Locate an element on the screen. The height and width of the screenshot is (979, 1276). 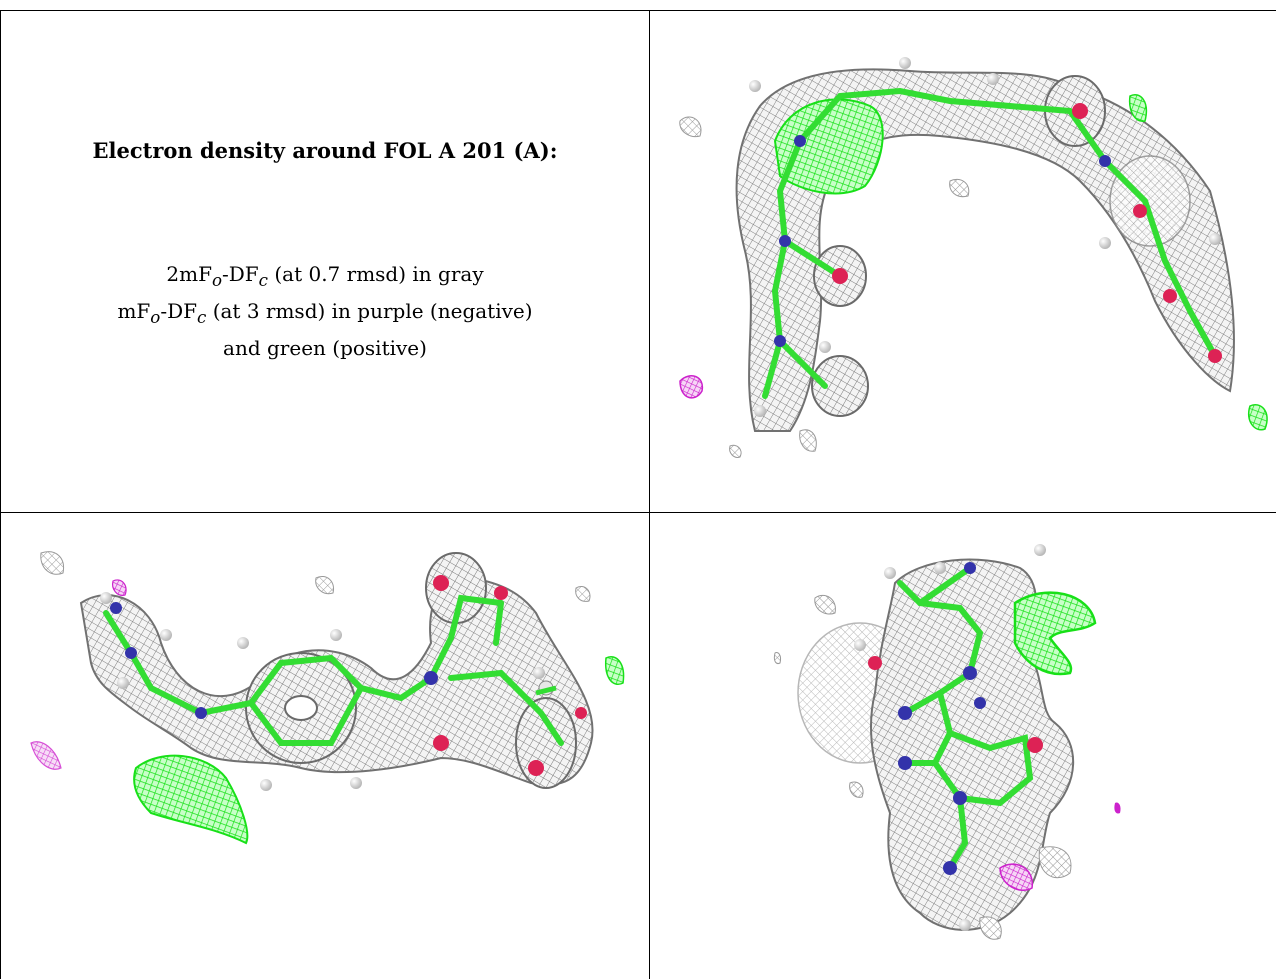
caption-line-colors: and green (positive) is located at coordinates (325, 348).